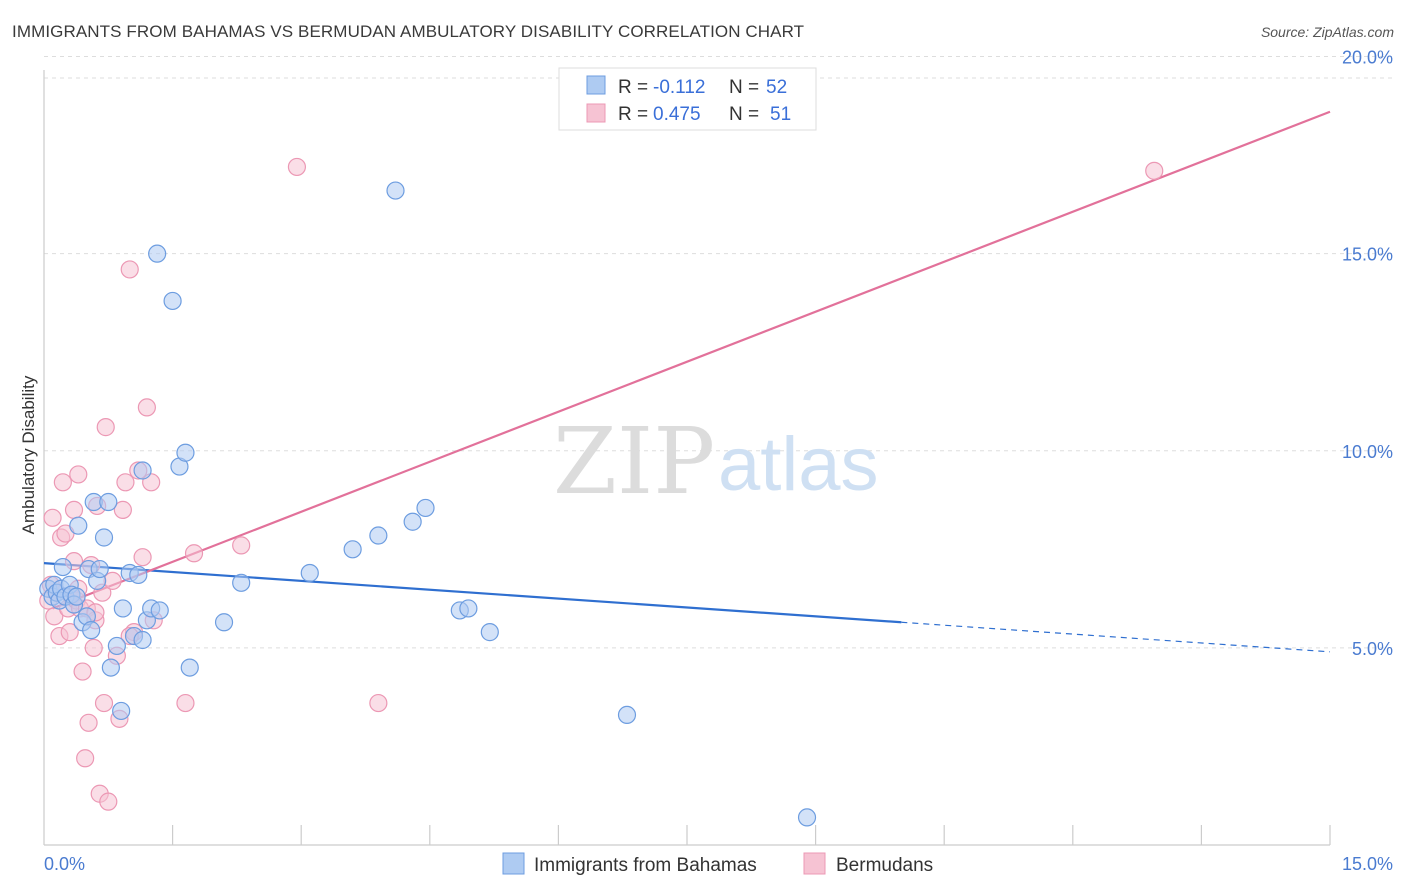  I want to click on y-tick-label: 5.0%, so click(1372, 649).